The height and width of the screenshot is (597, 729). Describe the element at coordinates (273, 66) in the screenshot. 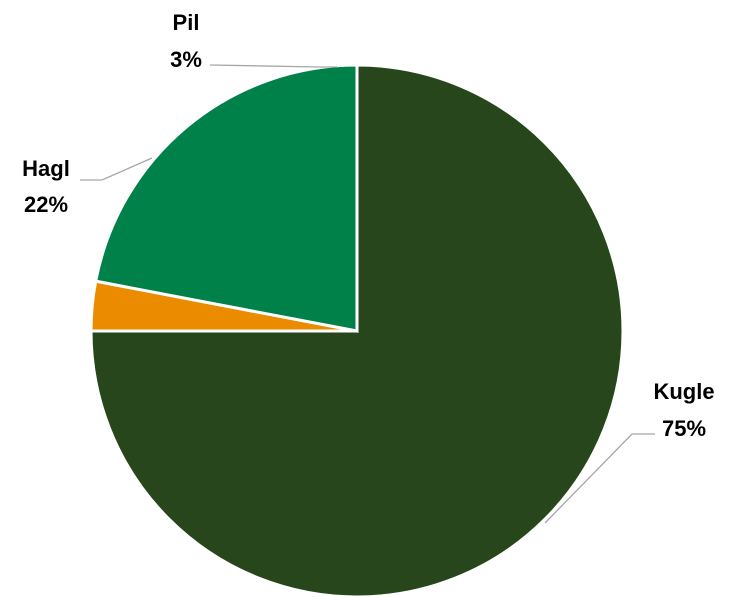

I see `leader-line-pil` at that location.